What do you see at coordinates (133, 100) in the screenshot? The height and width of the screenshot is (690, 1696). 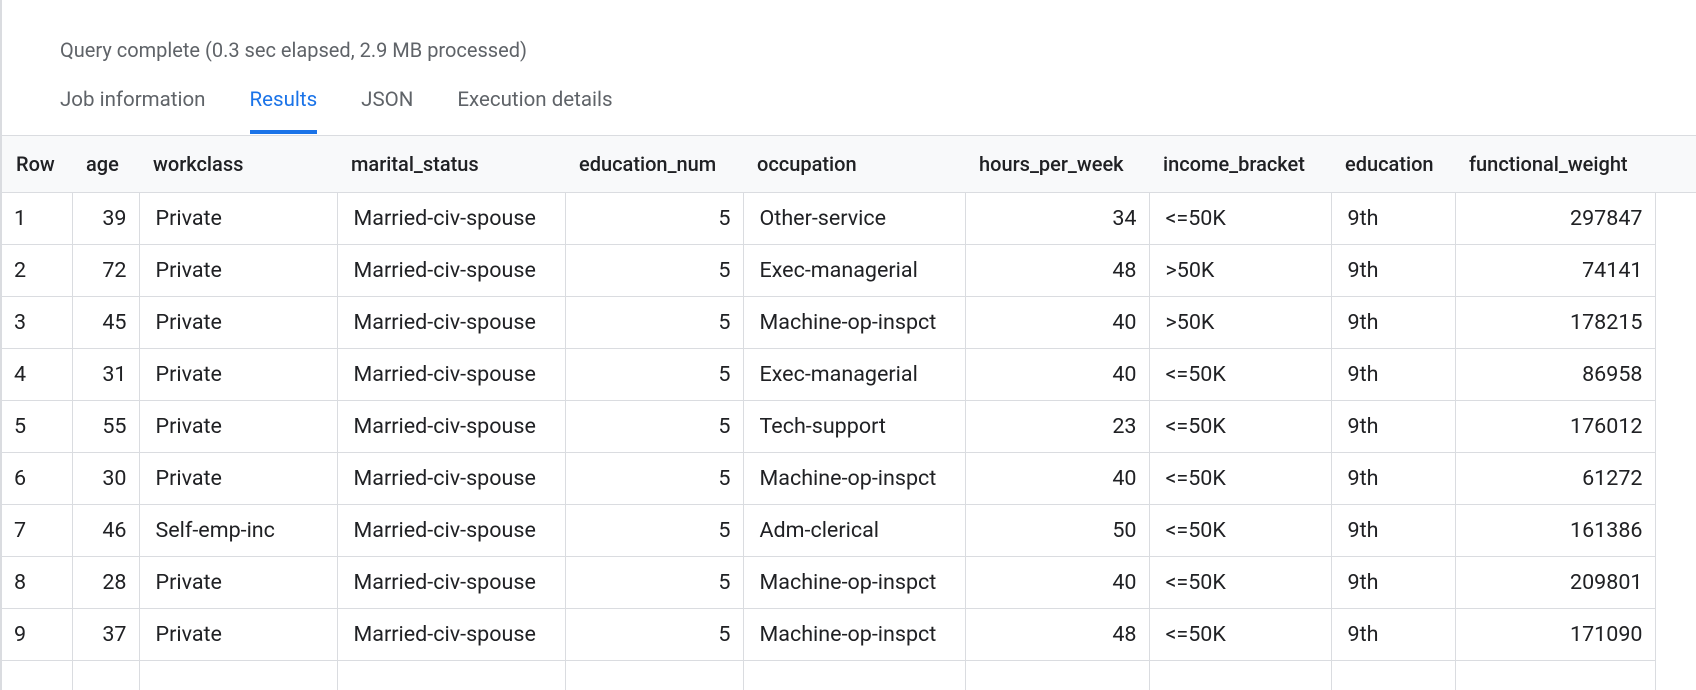 I see `tab: Job information` at bounding box center [133, 100].